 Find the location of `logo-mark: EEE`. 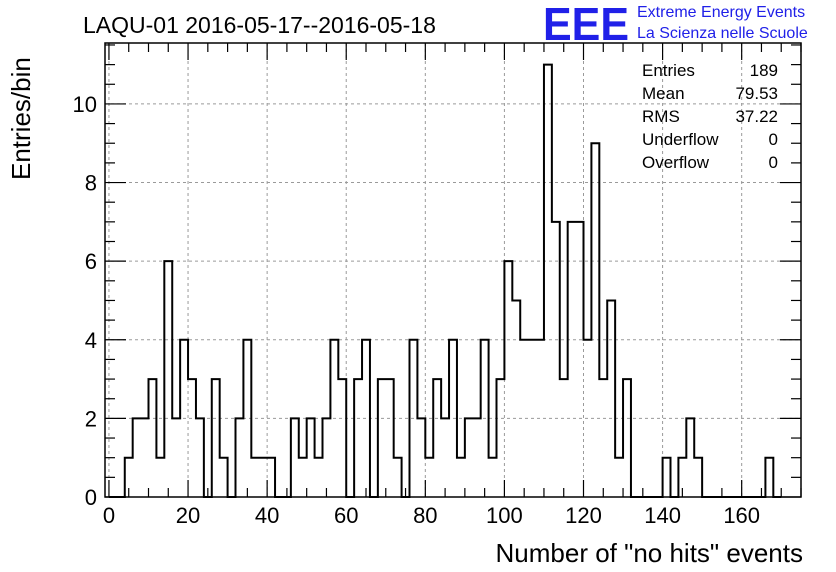

logo-mark: EEE is located at coordinates (586, 25).